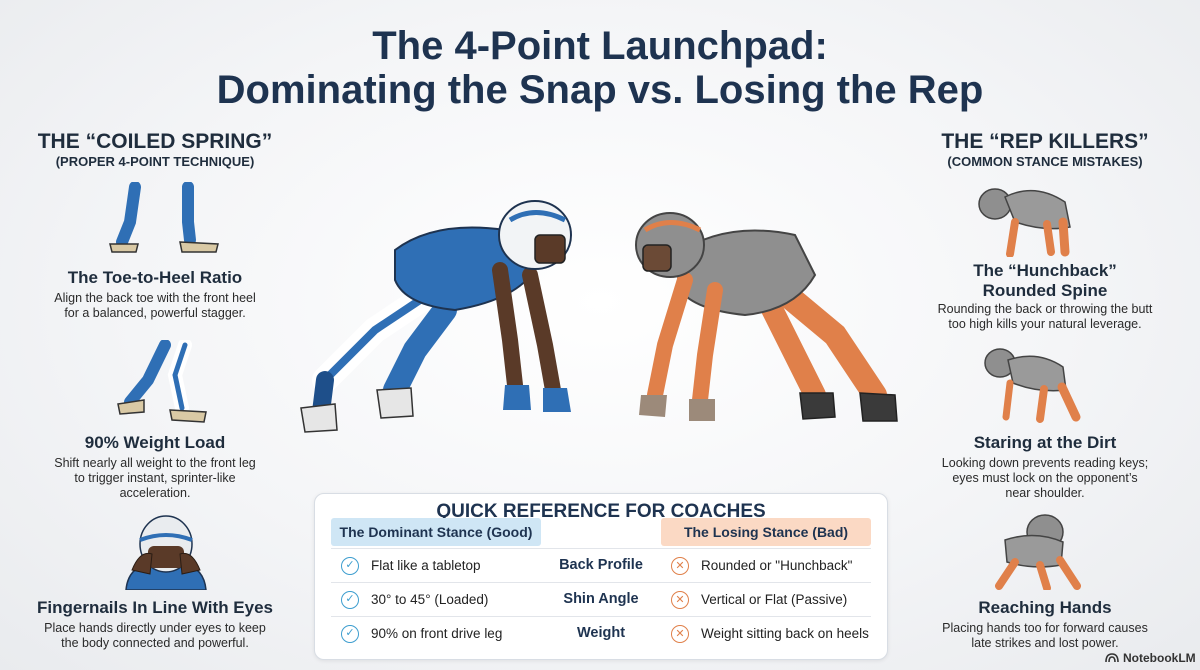 Image resolution: width=1200 pixels, height=670 pixels. Describe the element at coordinates (436, 532) in the screenshot. I see `good-stance-header: The Dominant Stance (Good)` at that location.